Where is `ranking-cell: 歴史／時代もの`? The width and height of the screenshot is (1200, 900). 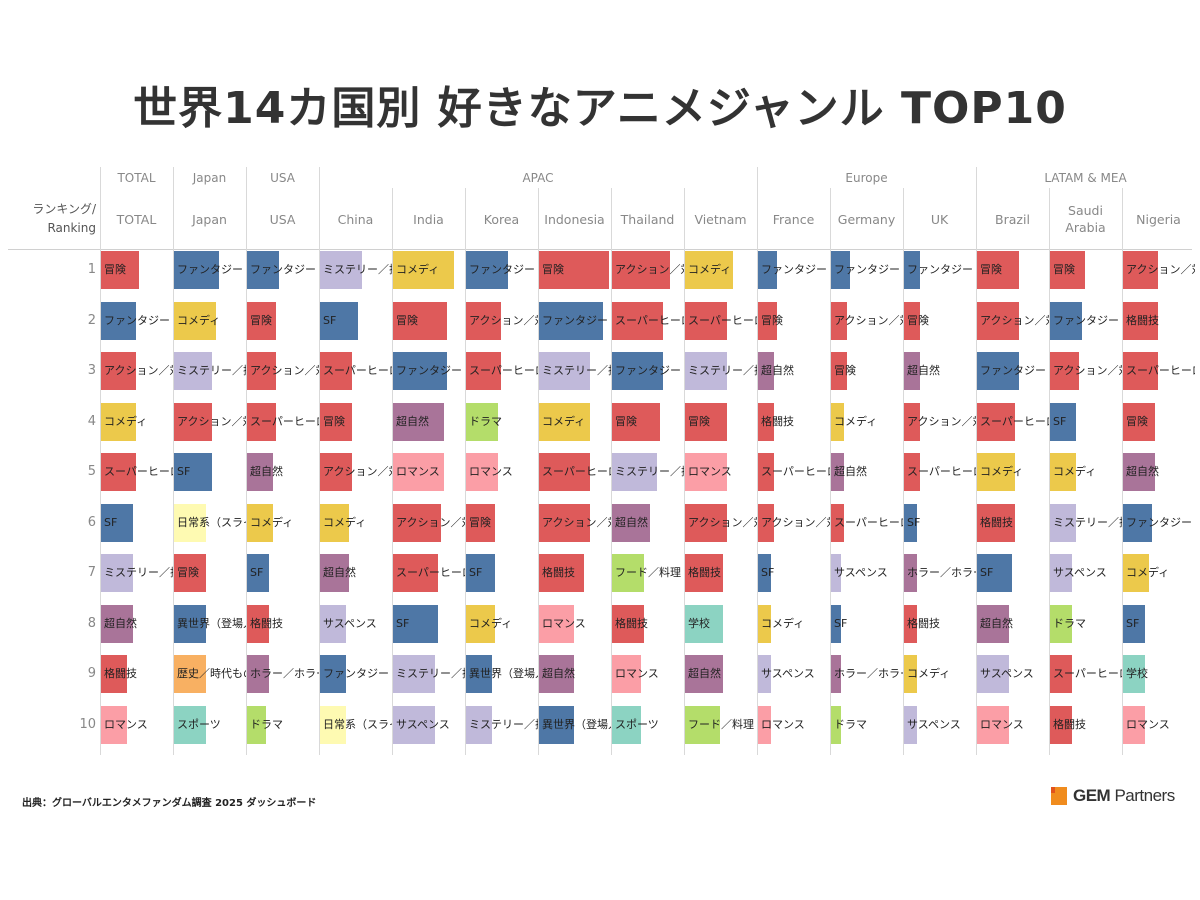 ranking-cell: 歴史／時代もの is located at coordinates (210, 674).